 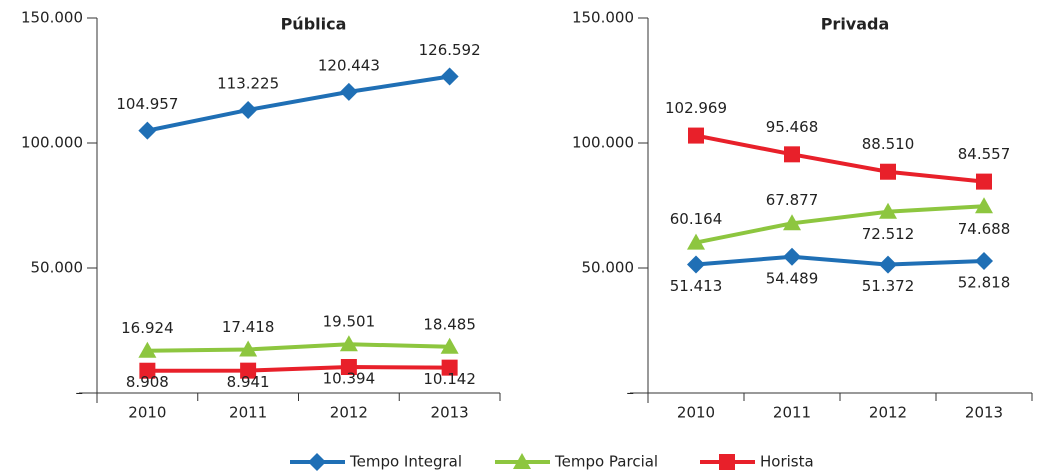 I want to click on data-label: 60.164, so click(x=696, y=219).